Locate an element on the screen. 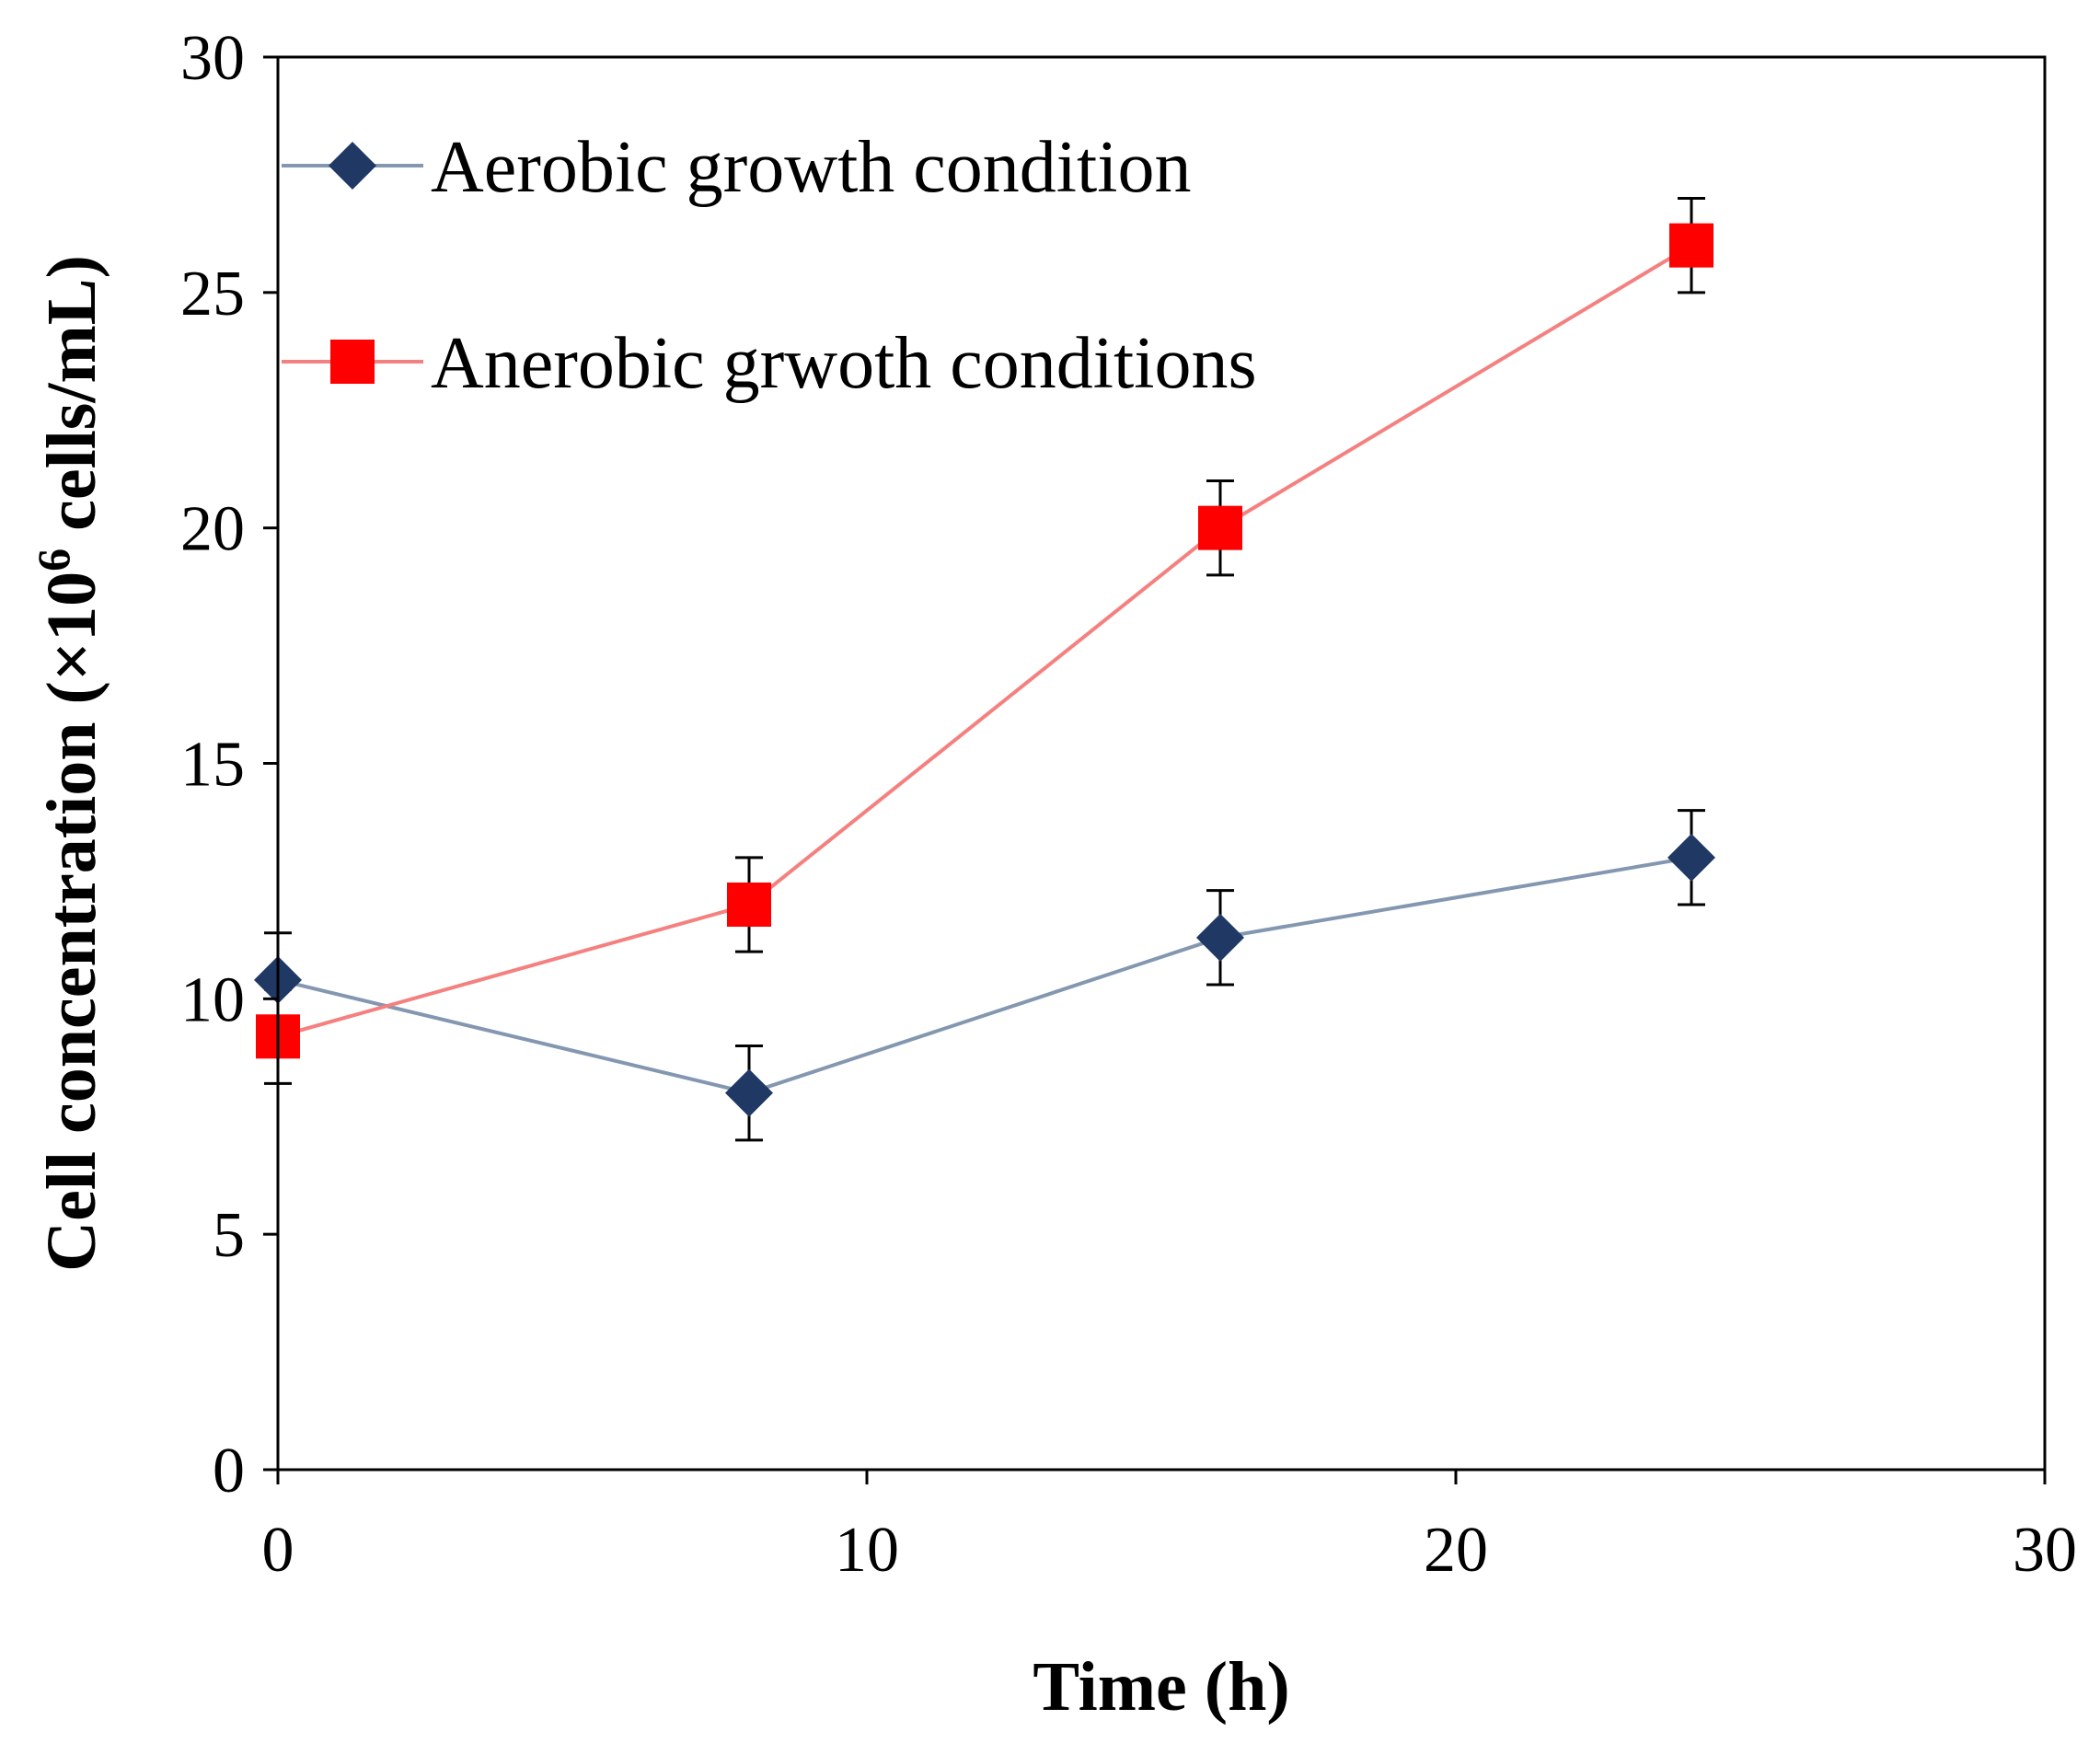 The image size is (2100, 1743). y-tick-label: 30 is located at coordinates (212, 58).